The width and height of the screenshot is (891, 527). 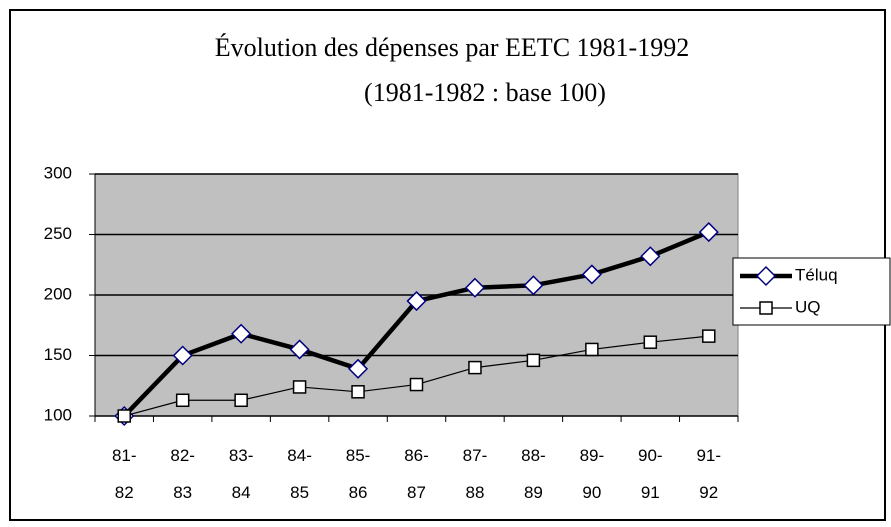 What do you see at coordinates (485, 92) in the screenshot?
I see `chart-subtitle: (1981-1982 : base 100)` at bounding box center [485, 92].